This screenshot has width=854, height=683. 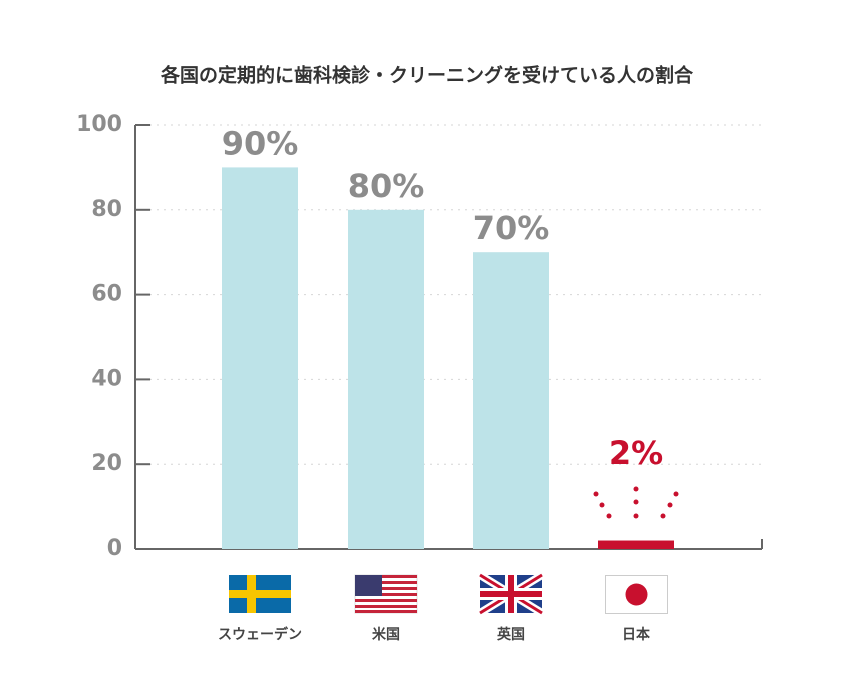 I want to click on value-label: 70%, so click(x=511, y=228).